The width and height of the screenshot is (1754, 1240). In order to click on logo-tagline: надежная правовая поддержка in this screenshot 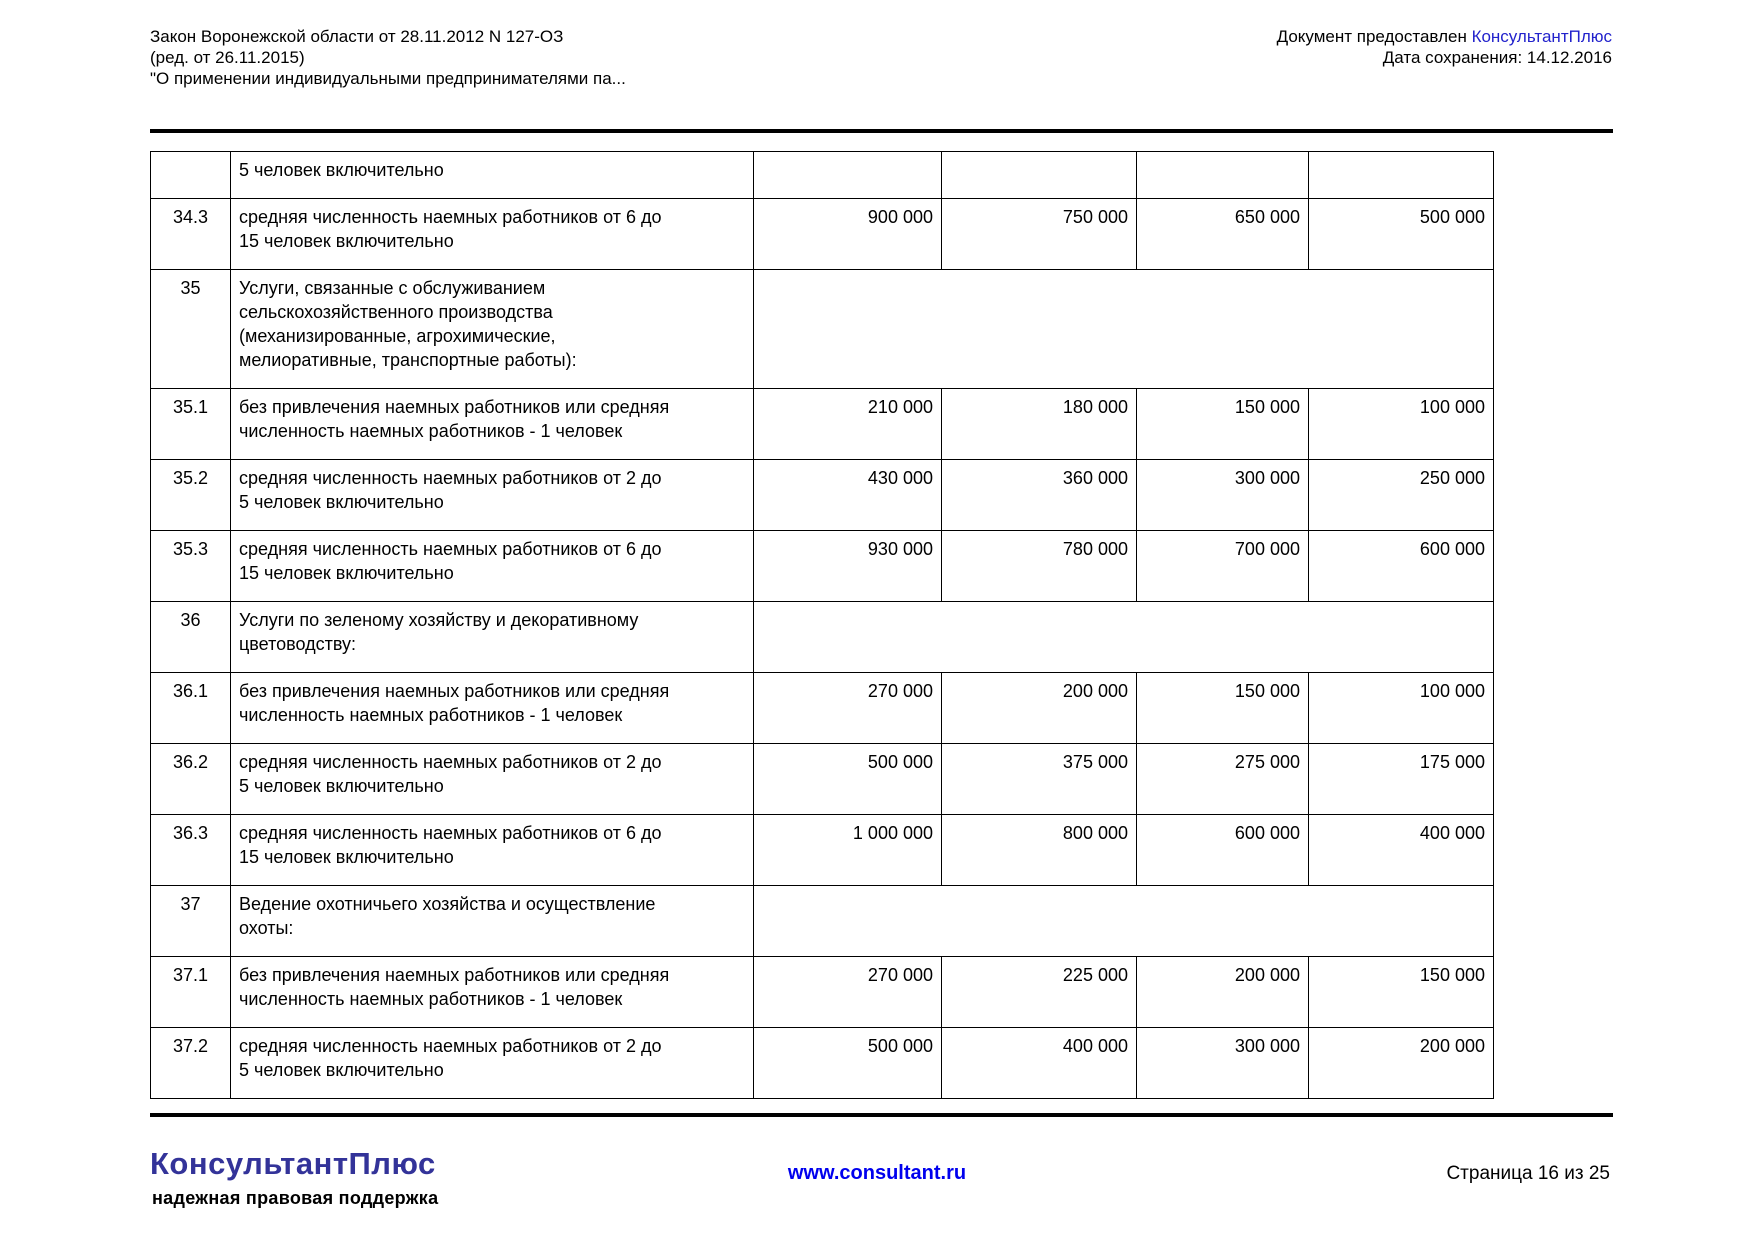, I will do `click(295, 1198)`.